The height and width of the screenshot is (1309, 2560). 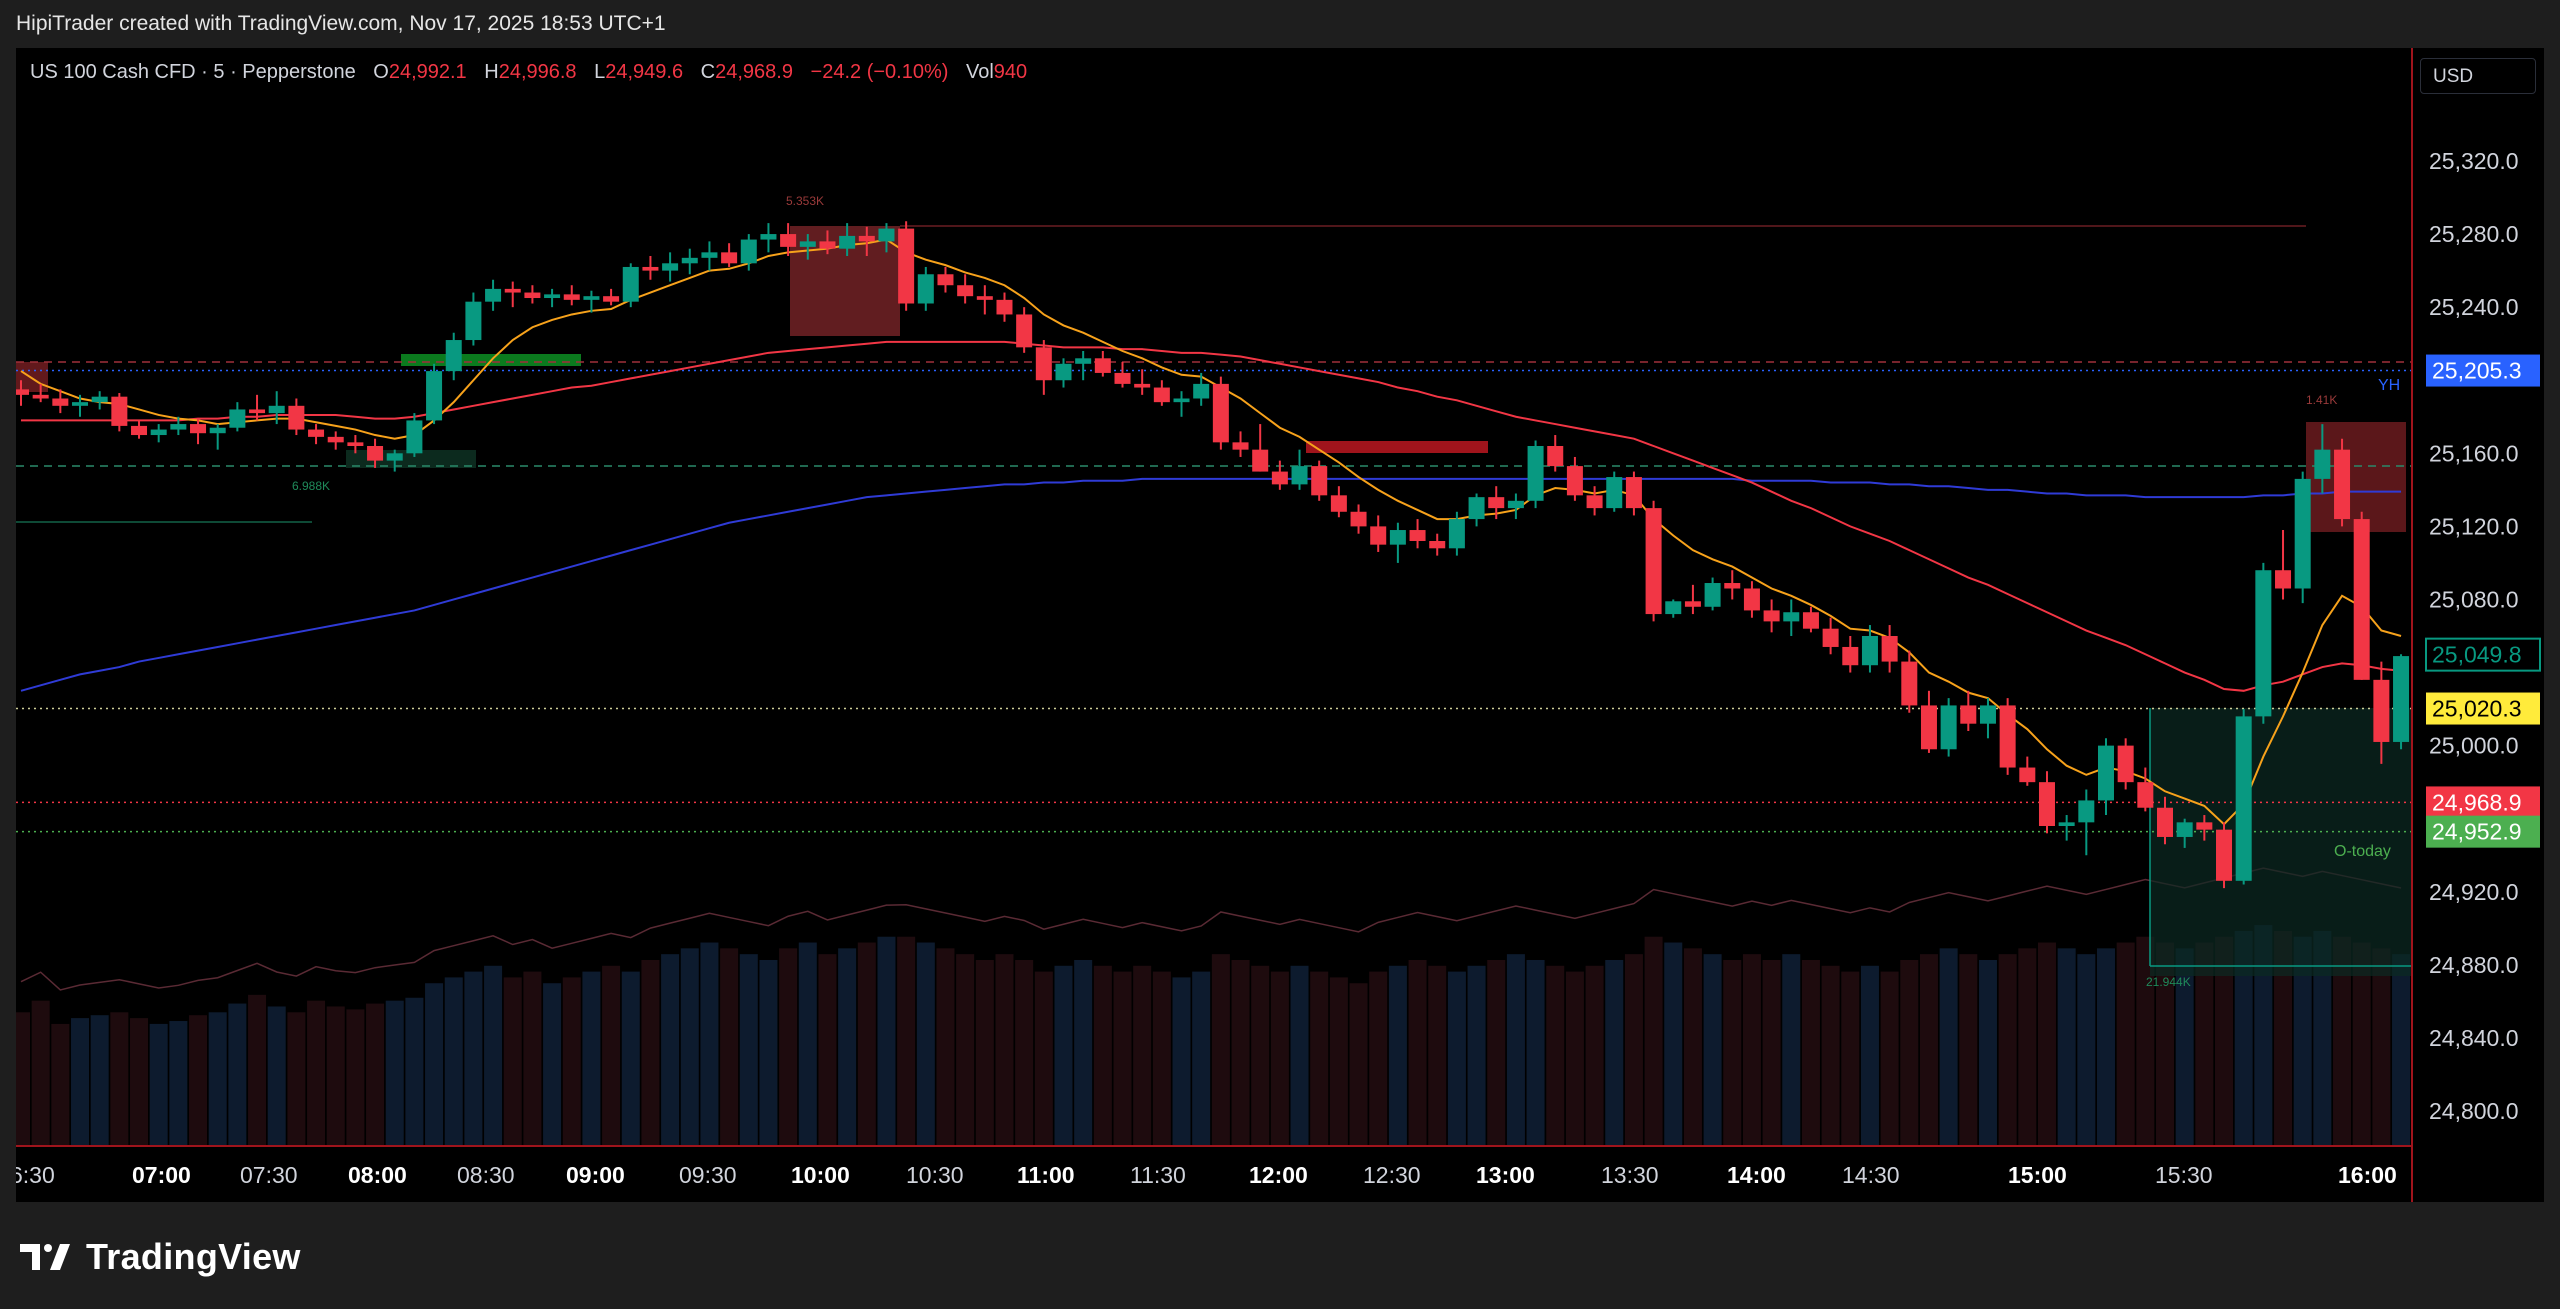 What do you see at coordinates (805, 201) in the screenshot?
I see `volume-annotation: 5.353K` at bounding box center [805, 201].